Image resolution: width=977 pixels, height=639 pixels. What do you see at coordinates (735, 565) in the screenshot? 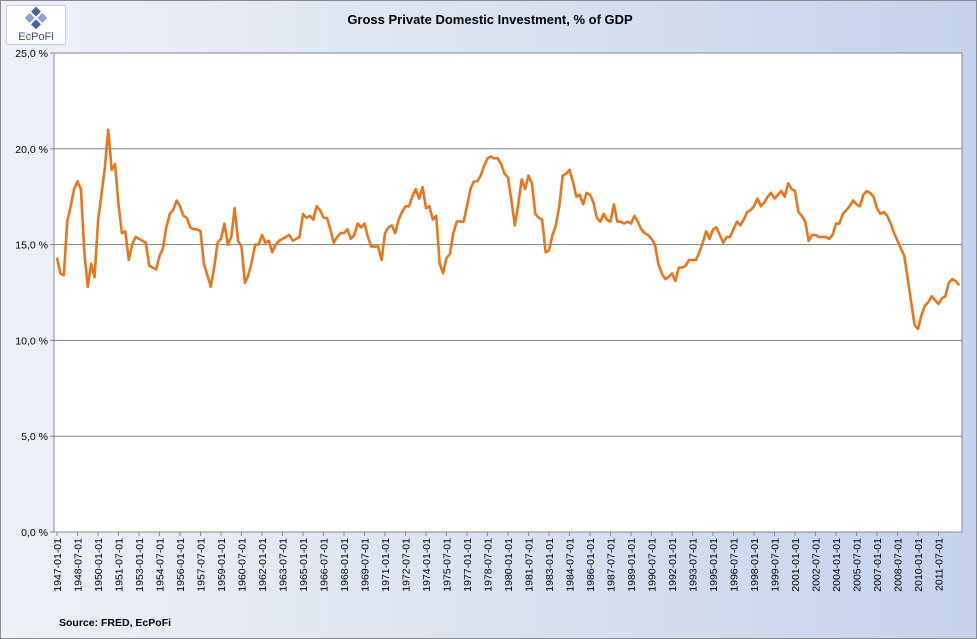
I see `x-tick-label: 1996-07-01` at bounding box center [735, 565].